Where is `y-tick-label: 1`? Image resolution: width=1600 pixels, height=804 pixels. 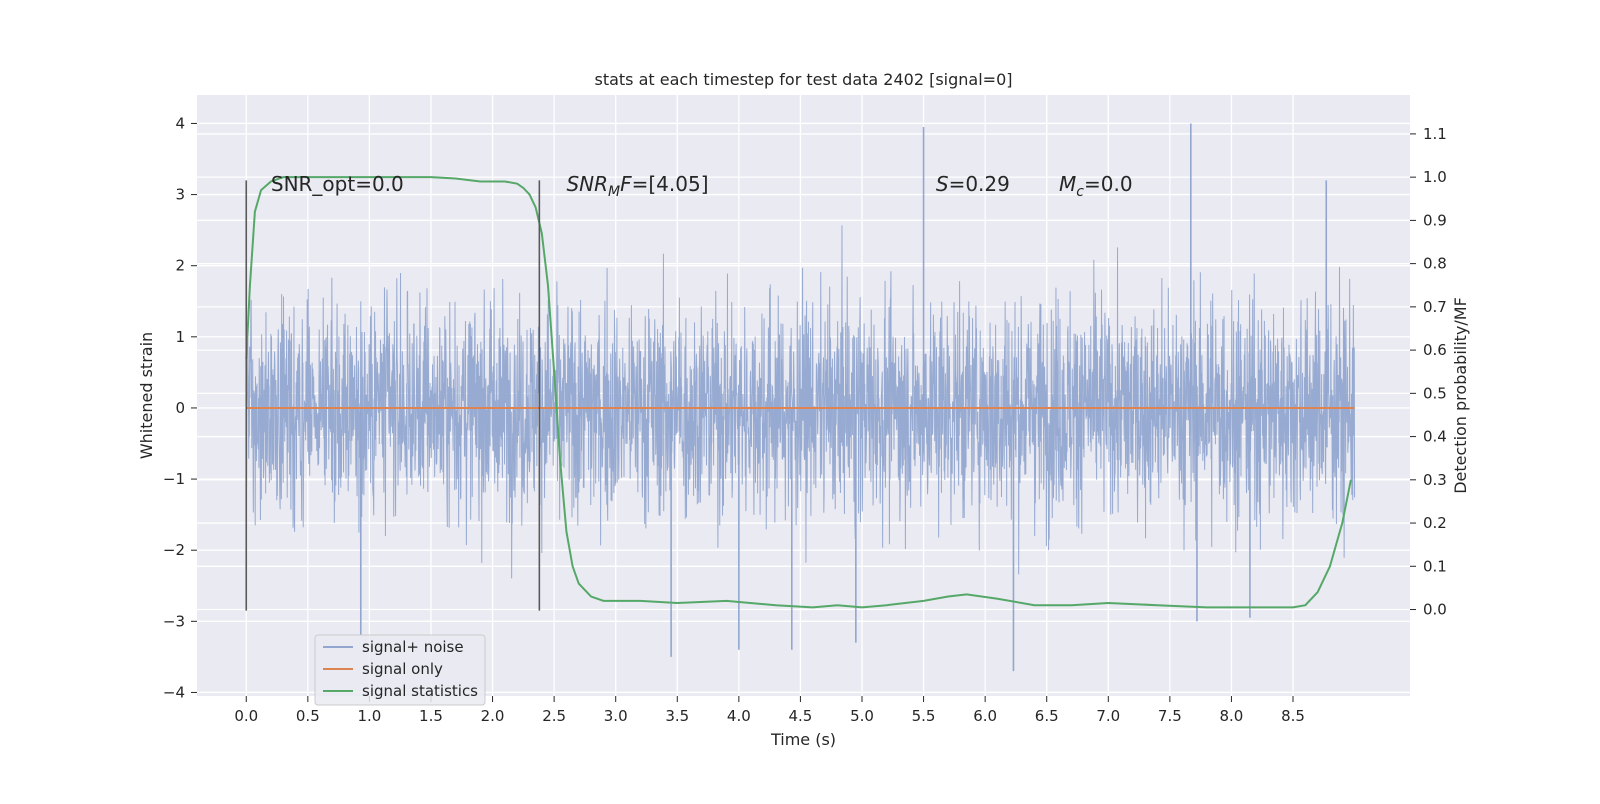 y-tick-label: 1 is located at coordinates (180, 337).